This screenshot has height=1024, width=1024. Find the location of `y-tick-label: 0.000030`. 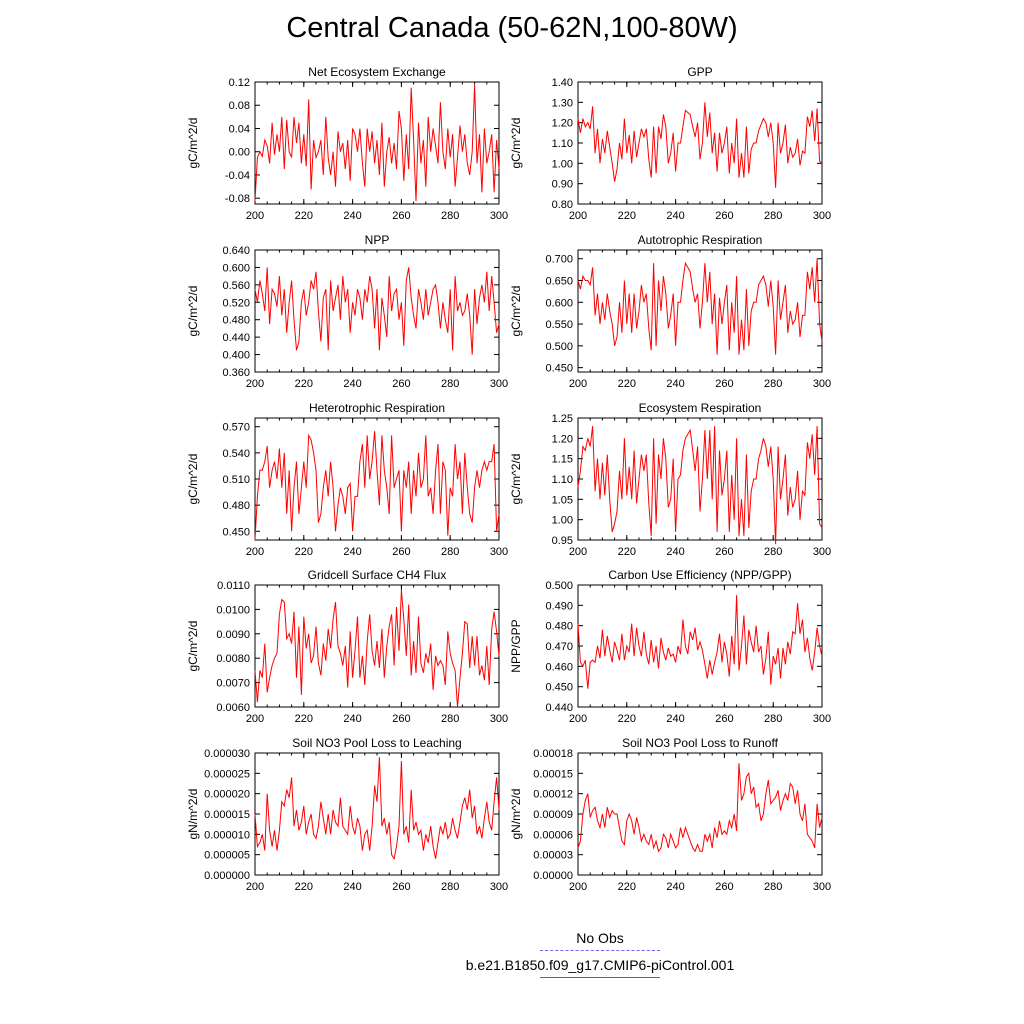

y-tick-label: 0.000030 is located at coordinates (227, 754).